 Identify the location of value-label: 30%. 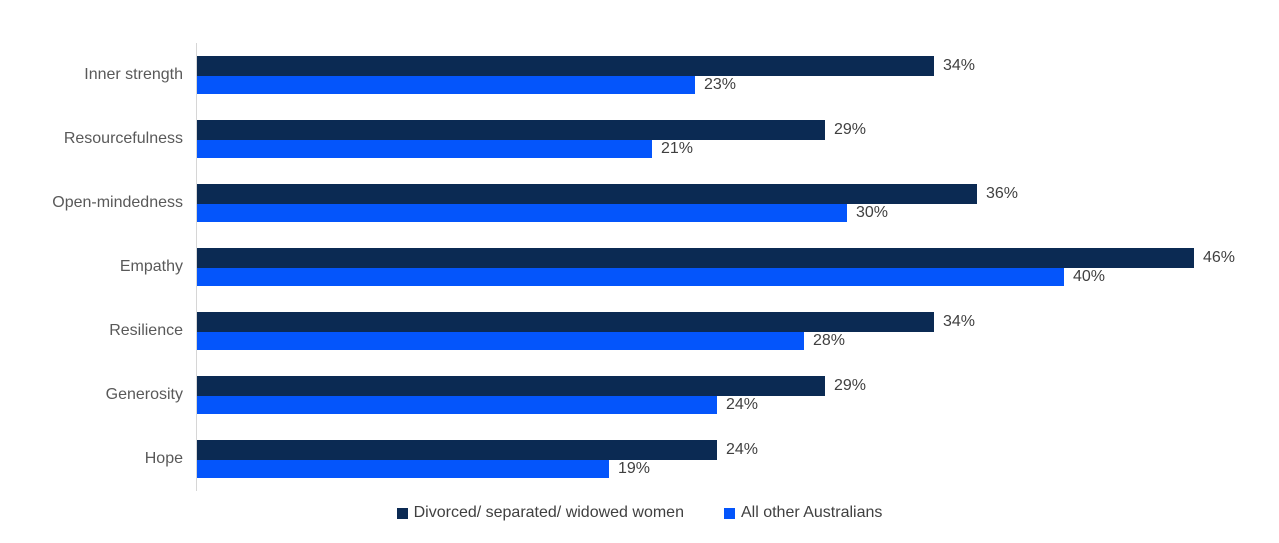
(872, 212).